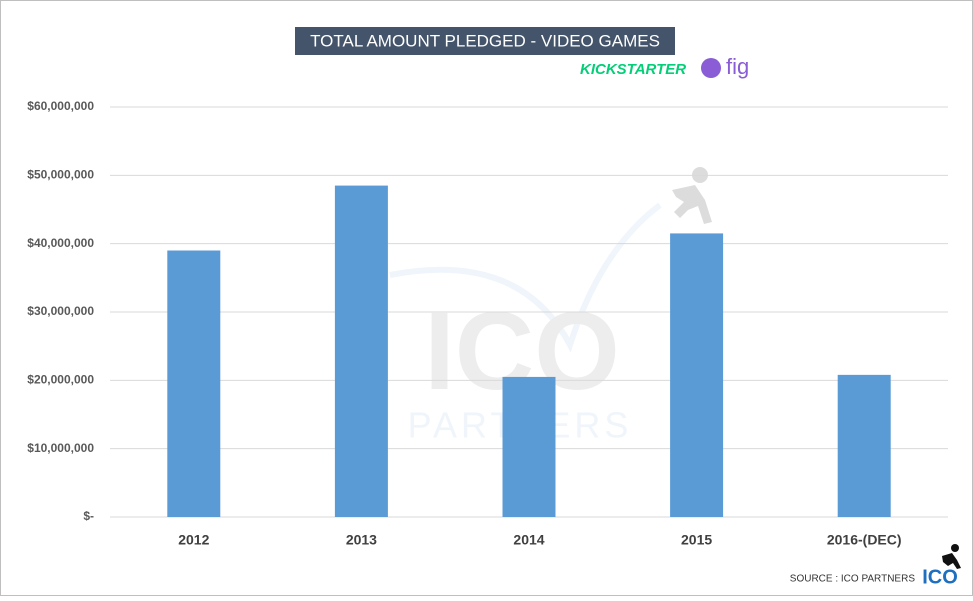  I want to click on title-box, so click(485, 41).